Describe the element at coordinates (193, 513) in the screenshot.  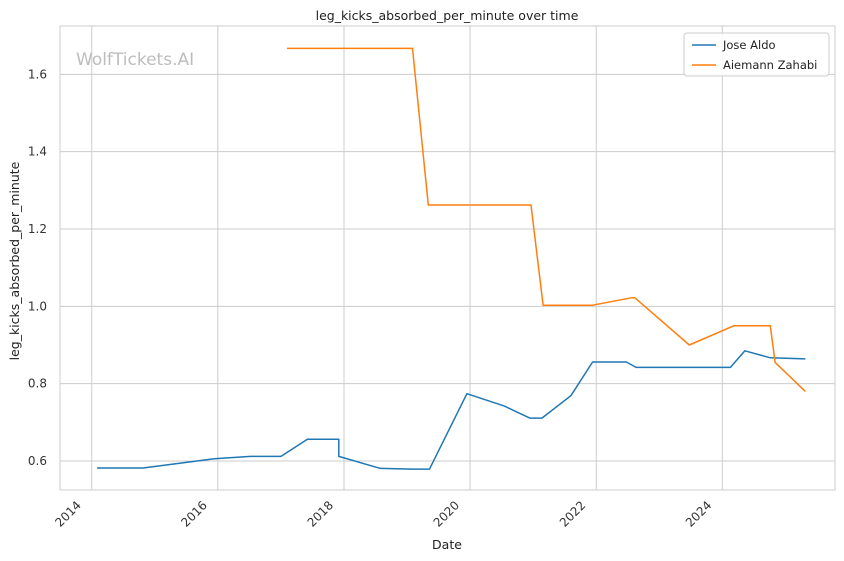
I see `x-tick-label: 2016` at that location.